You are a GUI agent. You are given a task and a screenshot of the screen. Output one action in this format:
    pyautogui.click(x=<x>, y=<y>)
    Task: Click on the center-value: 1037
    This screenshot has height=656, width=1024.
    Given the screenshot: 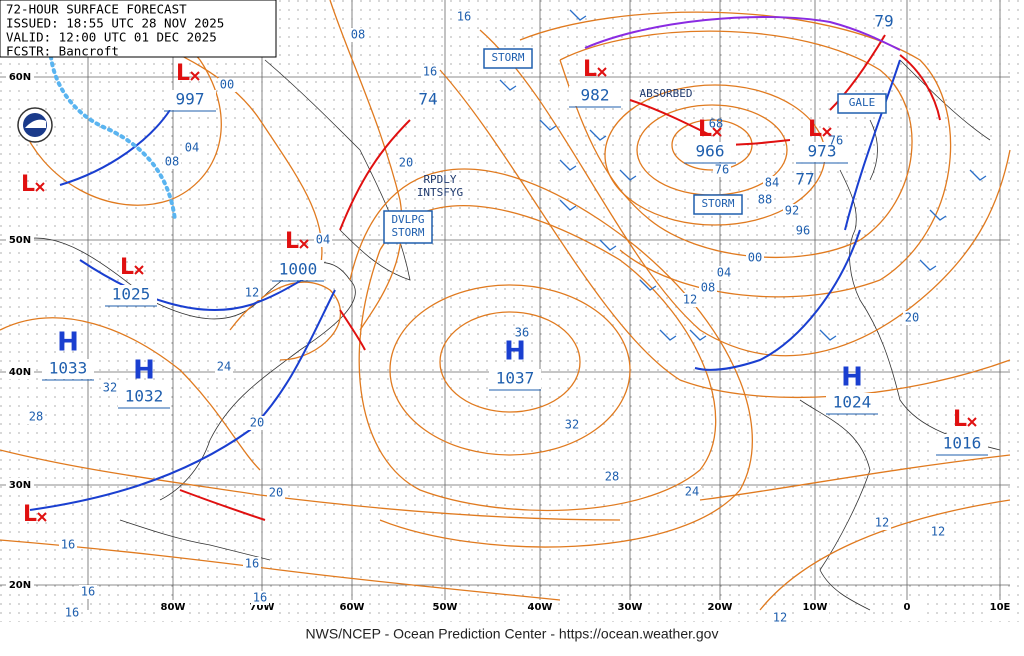 What is the action you would take?
    pyautogui.click(x=515, y=378)
    